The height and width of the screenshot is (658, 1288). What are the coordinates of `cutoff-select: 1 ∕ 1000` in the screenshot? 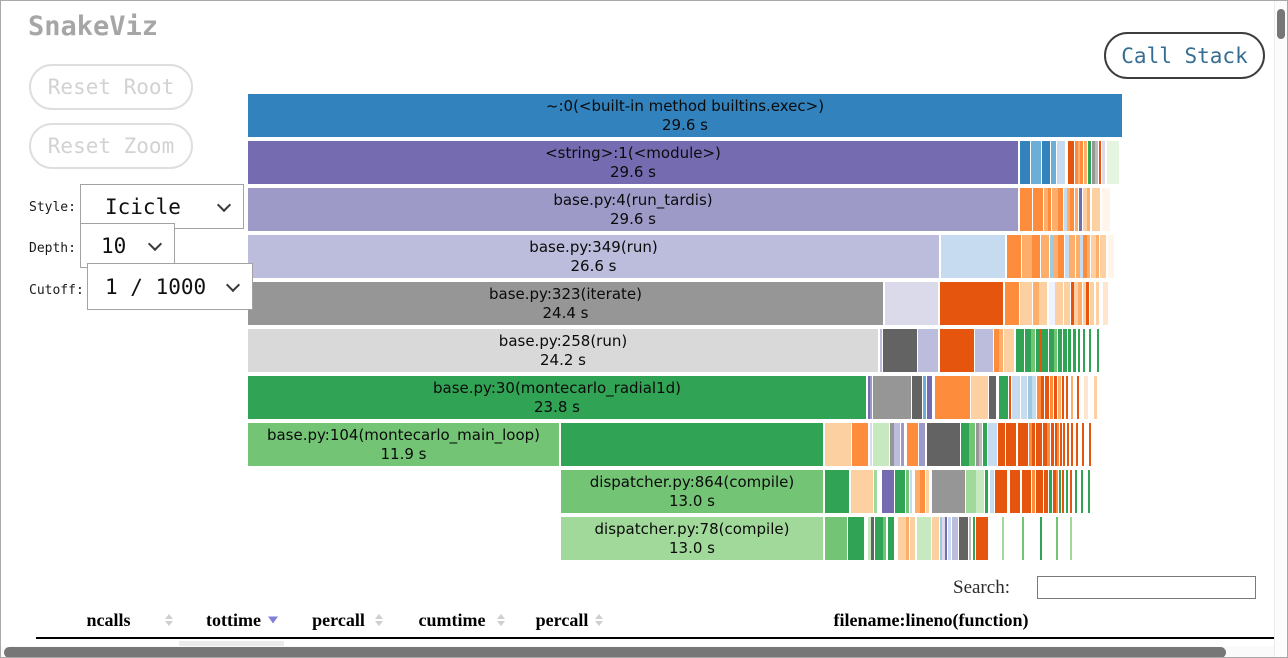 It's located at (170, 286).